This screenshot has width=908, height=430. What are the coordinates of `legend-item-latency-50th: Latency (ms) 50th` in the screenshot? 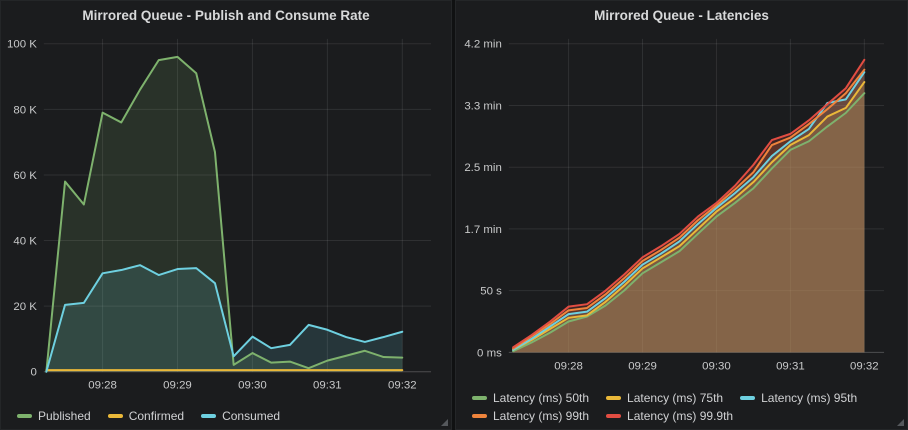 It's located at (530, 398).